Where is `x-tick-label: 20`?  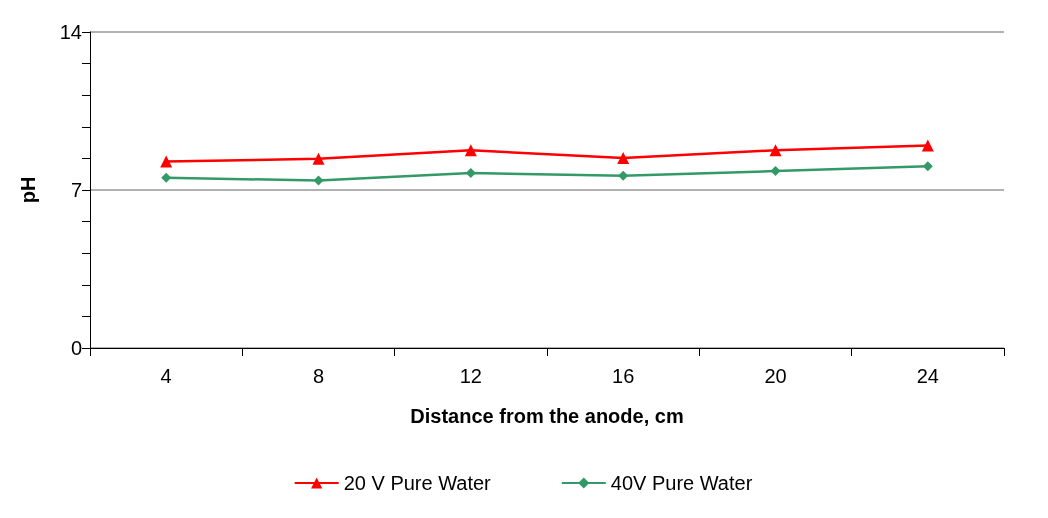 x-tick-label: 20 is located at coordinates (775, 376).